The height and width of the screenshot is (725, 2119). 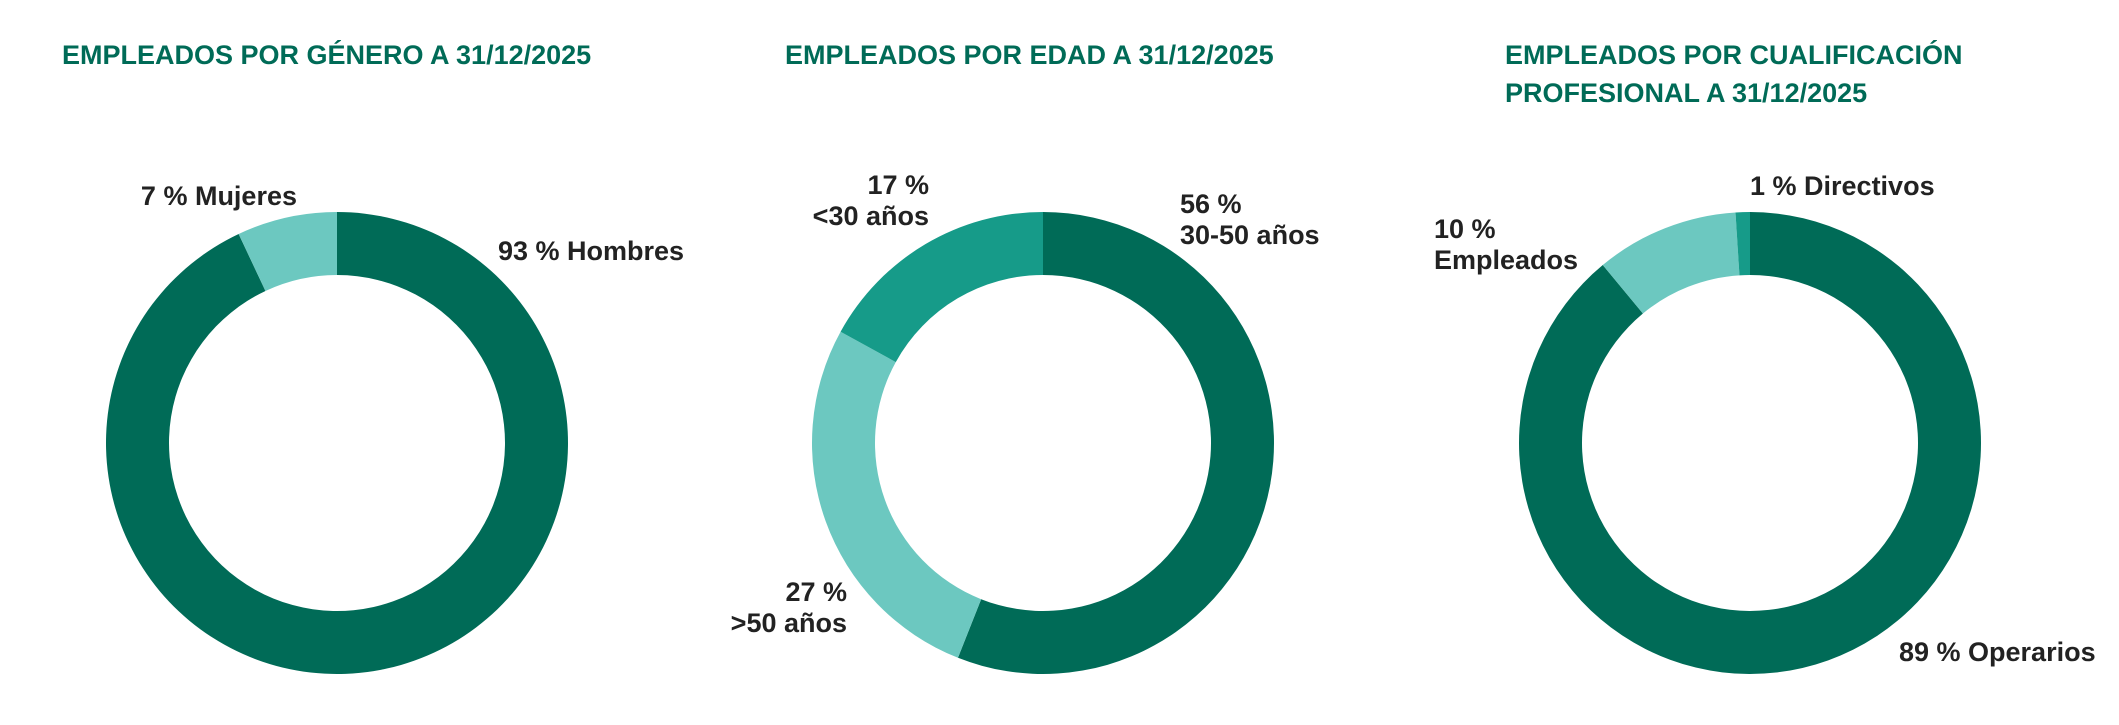 I want to click on slice-label-89-operarios: 89 % Operarios, so click(x=1997, y=652).